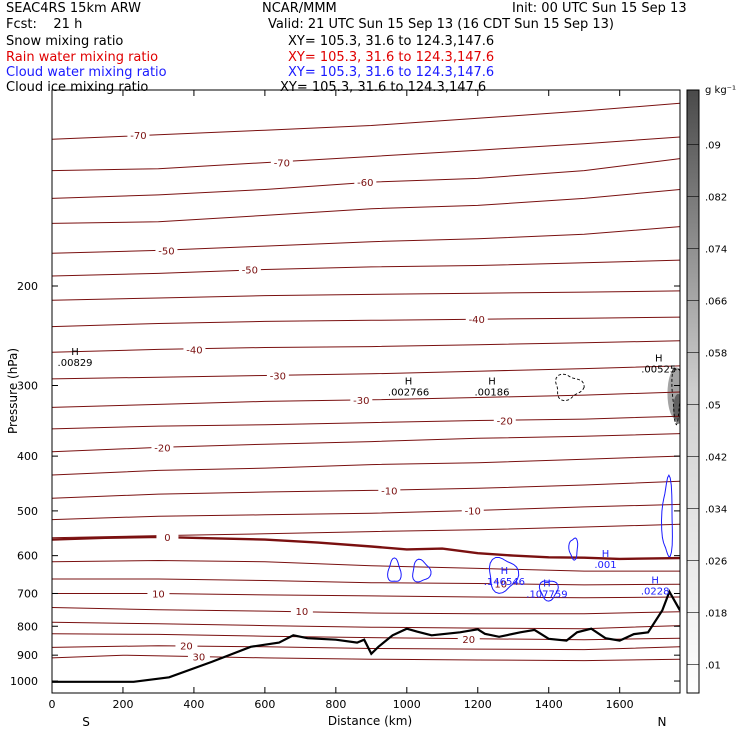  Describe the element at coordinates (716, 198) in the screenshot. I see `colorbar-label-9: .082` at that location.